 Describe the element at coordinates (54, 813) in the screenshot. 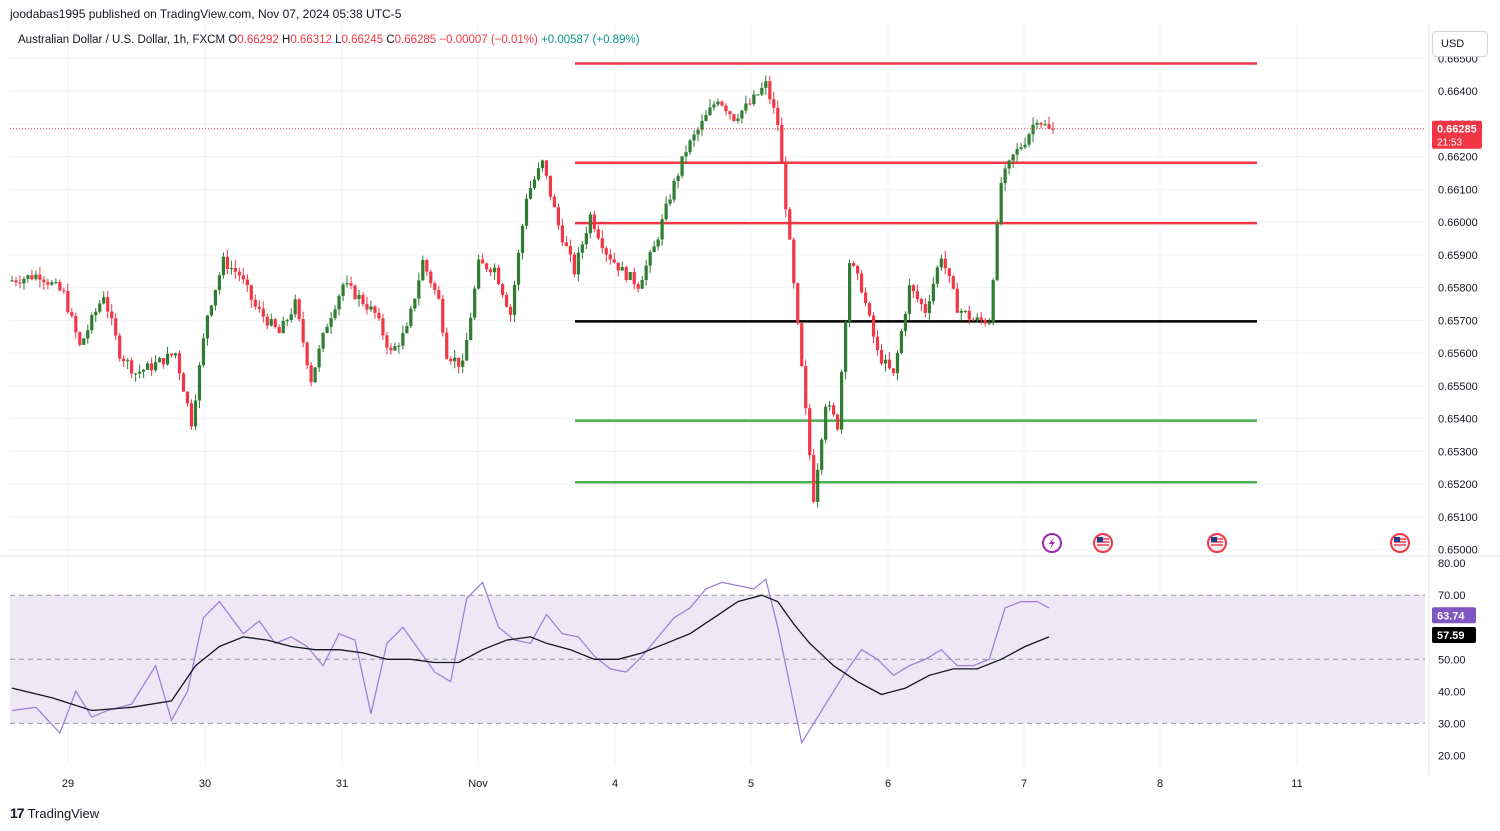

I see `footer-brand: 17 TradingView` at that location.